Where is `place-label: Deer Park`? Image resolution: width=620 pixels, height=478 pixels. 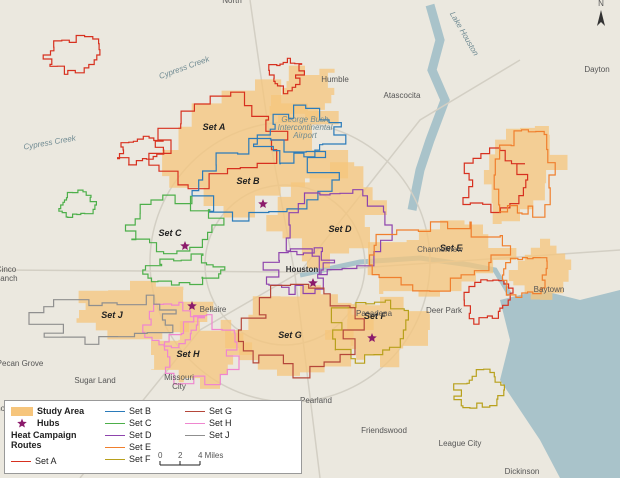 place-label: Deer Park is located at coordinates (444, 310).